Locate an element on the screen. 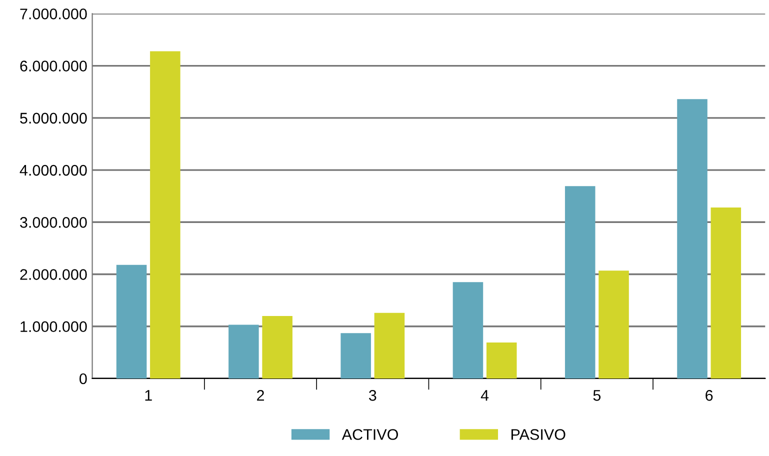  y-tick-label: 2.000.000 is located at coordinates (53, 274).